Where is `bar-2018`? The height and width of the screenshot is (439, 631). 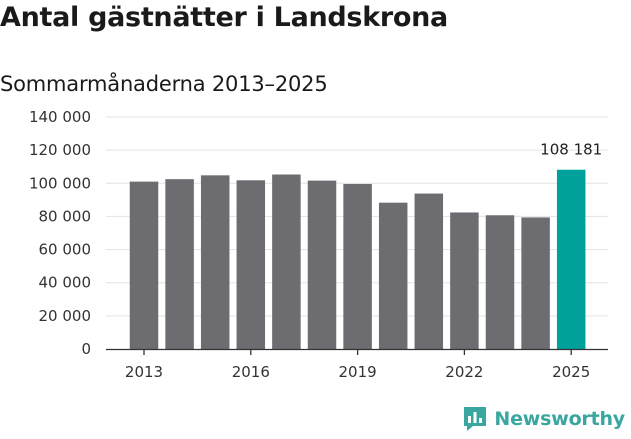
bar-2018 is located at coordinates (322, 264).